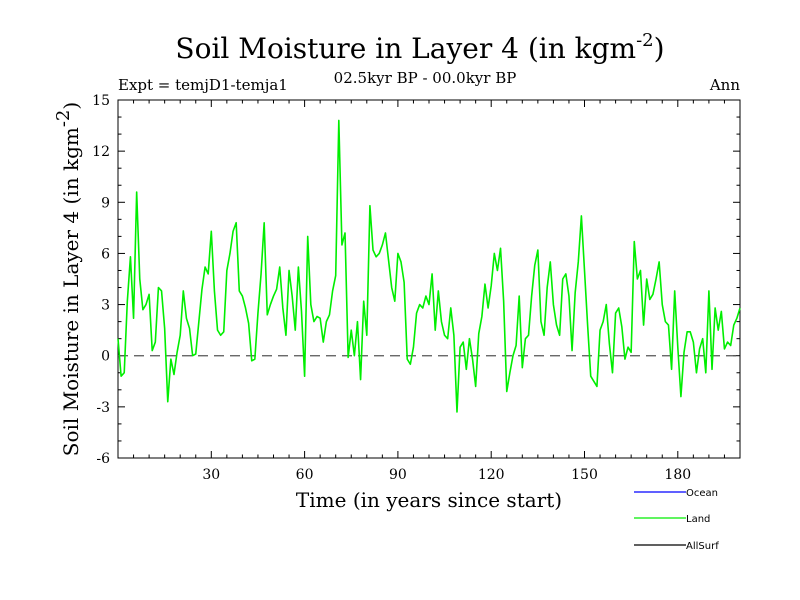  I want to click on legend-label-ocean: Ocean, so click(702, 493).